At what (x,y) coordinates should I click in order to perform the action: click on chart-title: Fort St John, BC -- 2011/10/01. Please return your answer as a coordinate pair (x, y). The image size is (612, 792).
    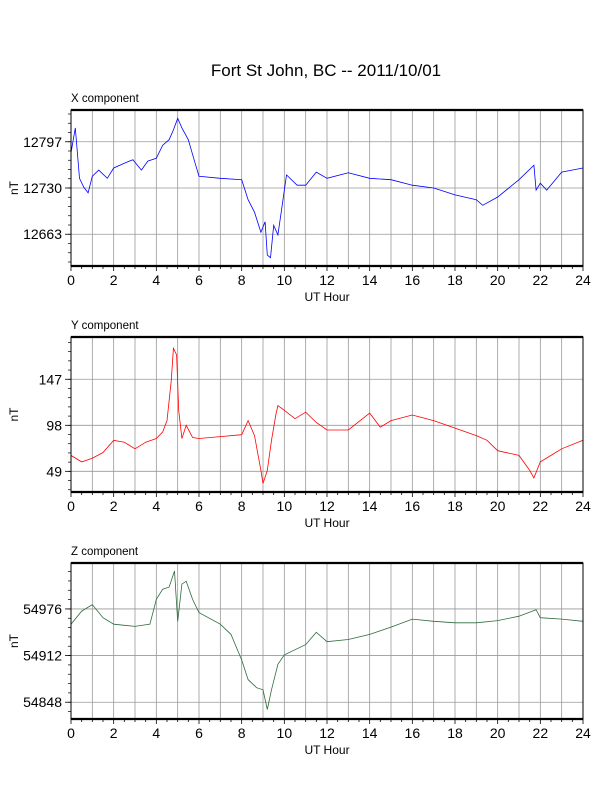
    Looking at the image, I should click on (326, 70).